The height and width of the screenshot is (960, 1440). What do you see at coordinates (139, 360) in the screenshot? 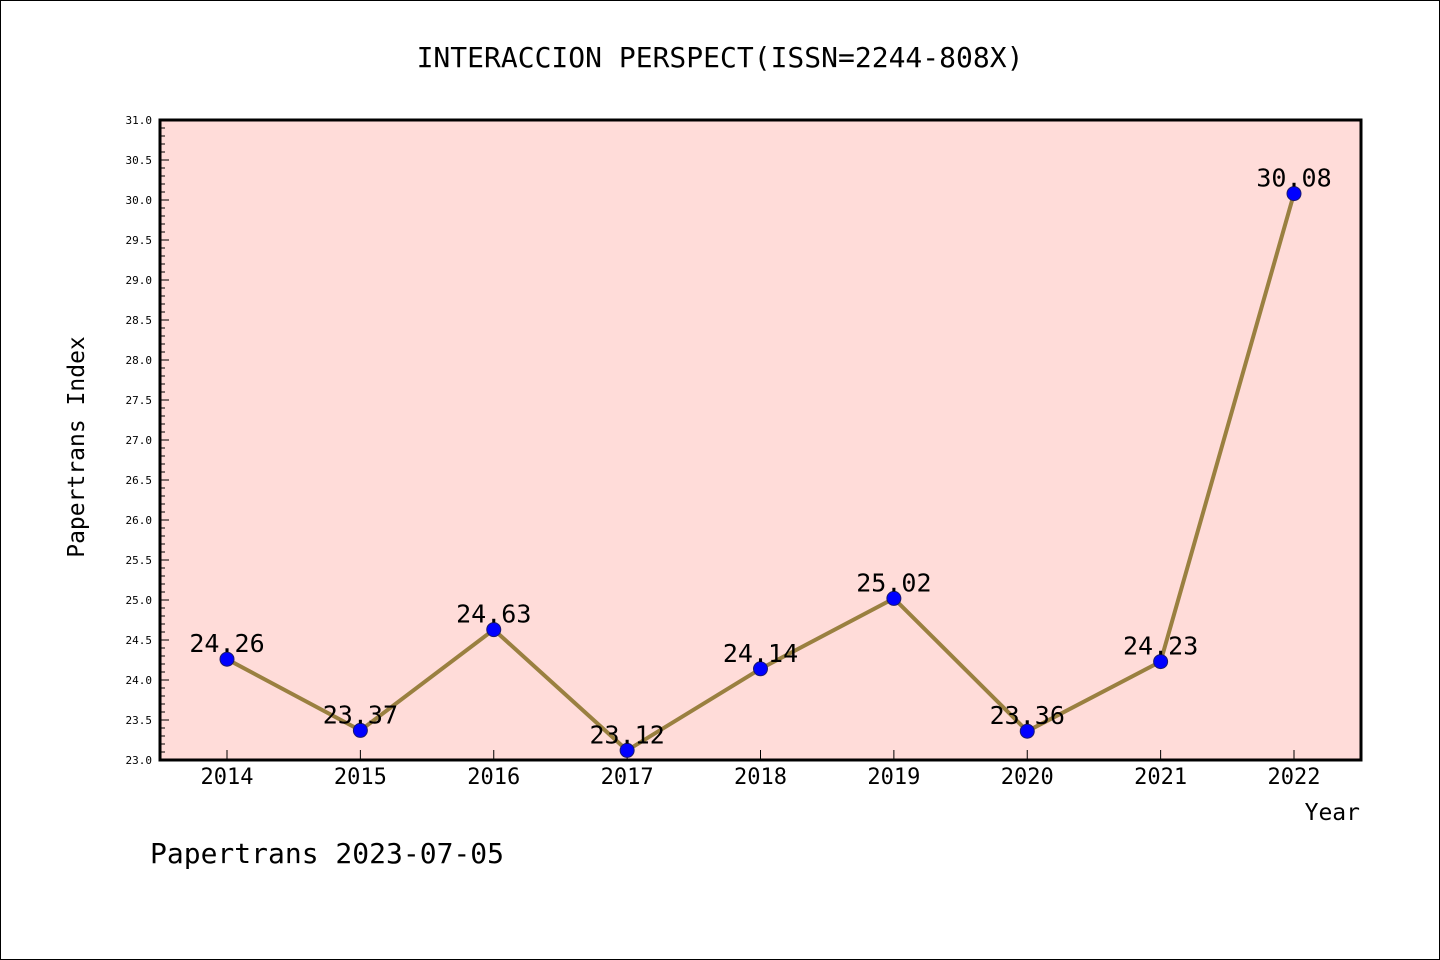
I see `y-tick-label: 28.0` at bounding box center [139, 360].